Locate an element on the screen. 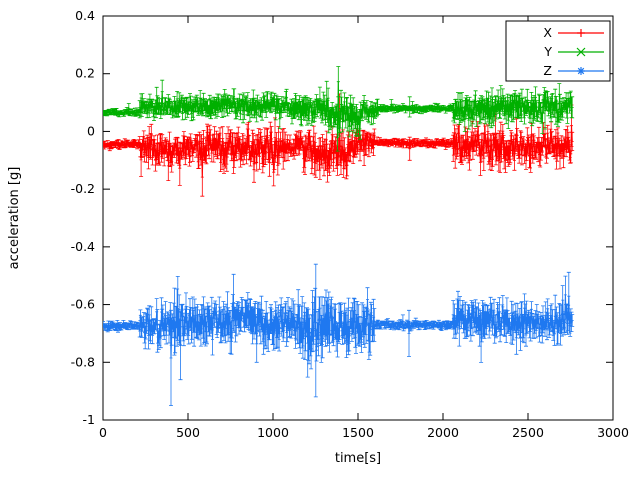 The height and width of the screenshot is (480, 640). series-Z-line is located at coordinates (338, 326).